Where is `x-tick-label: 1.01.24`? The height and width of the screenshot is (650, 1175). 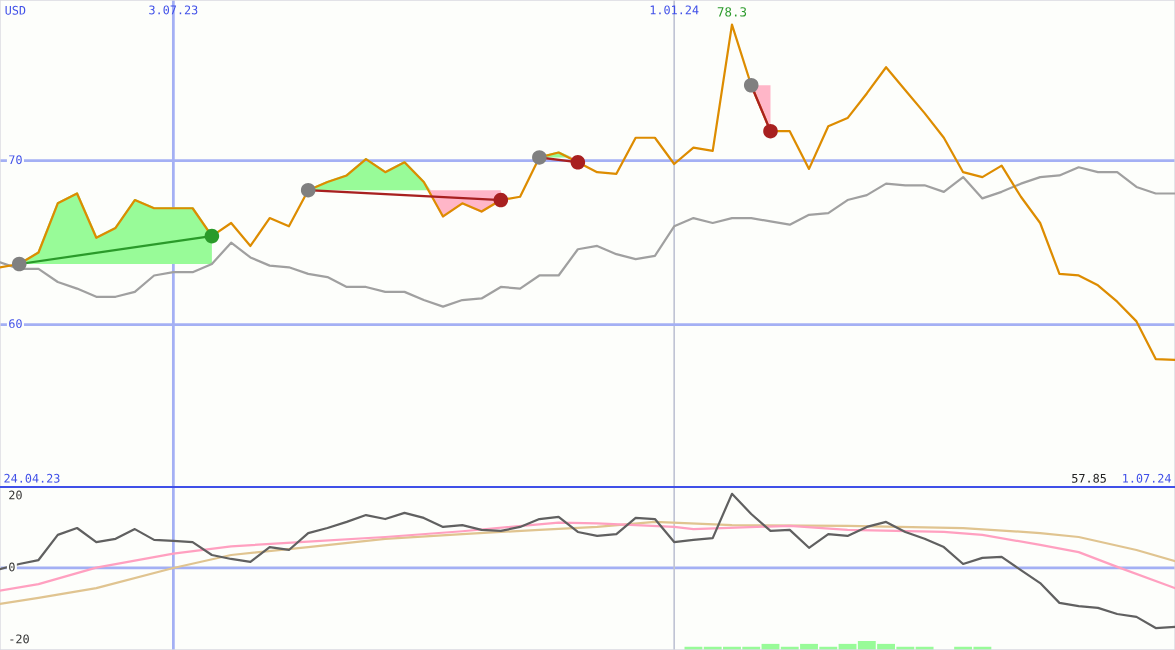 x-tick-label: 1.01.24 is located at coordinates (674, 10).